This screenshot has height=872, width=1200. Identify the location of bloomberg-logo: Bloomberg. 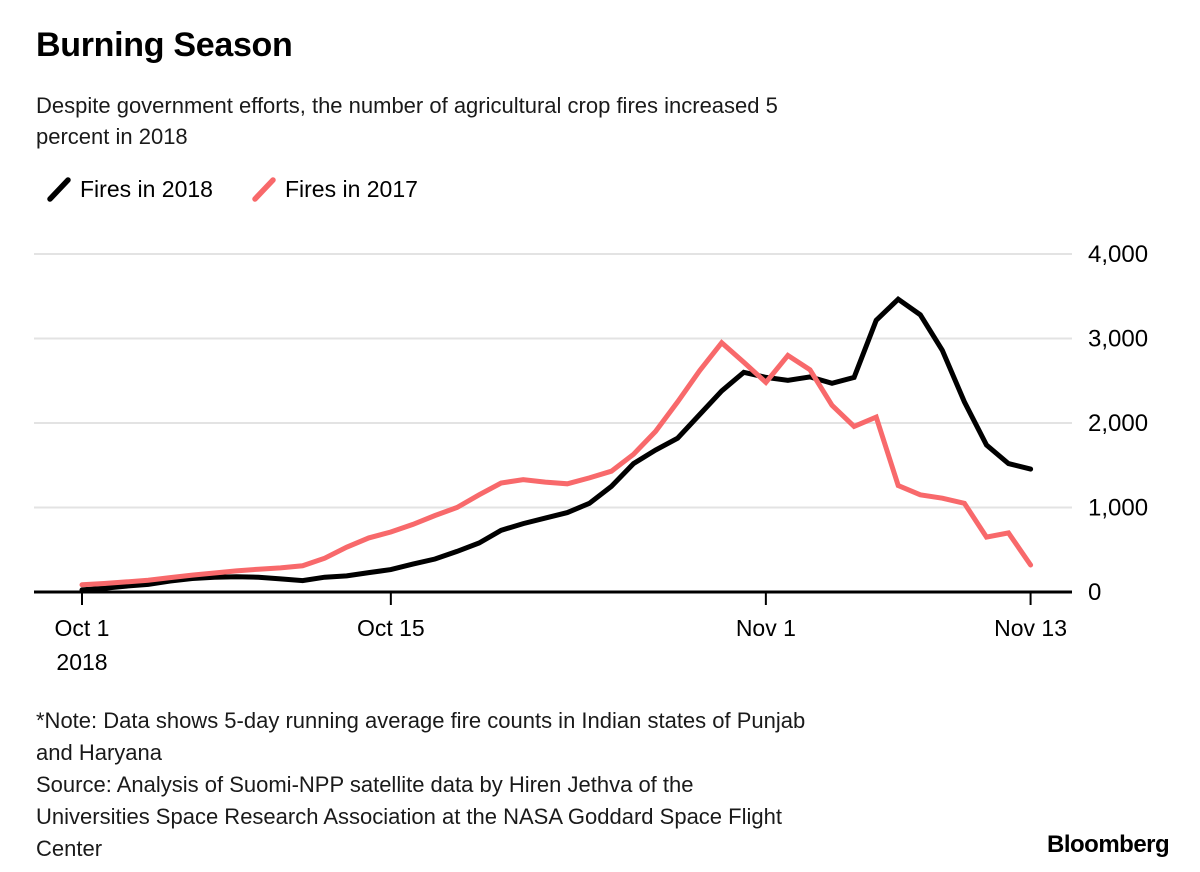
(1108, 844).